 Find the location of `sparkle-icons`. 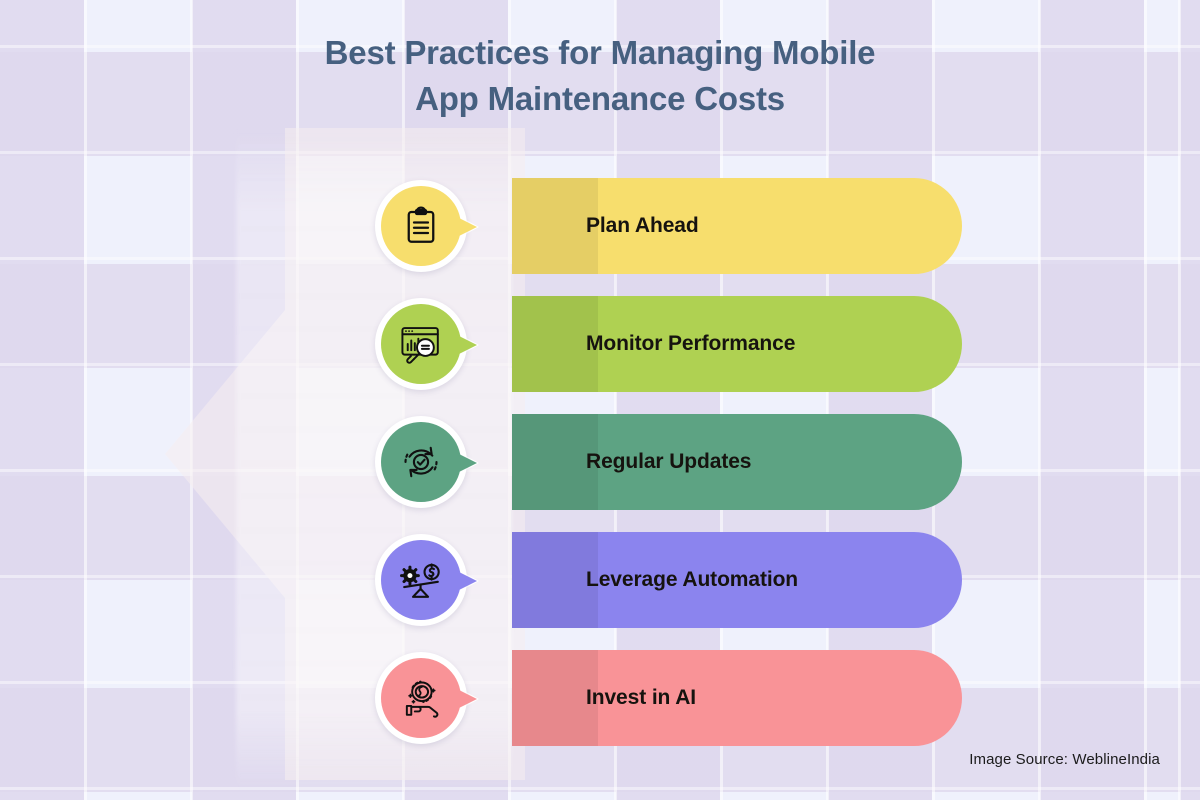

sparkle-icons is located at coordinates (422, 696).